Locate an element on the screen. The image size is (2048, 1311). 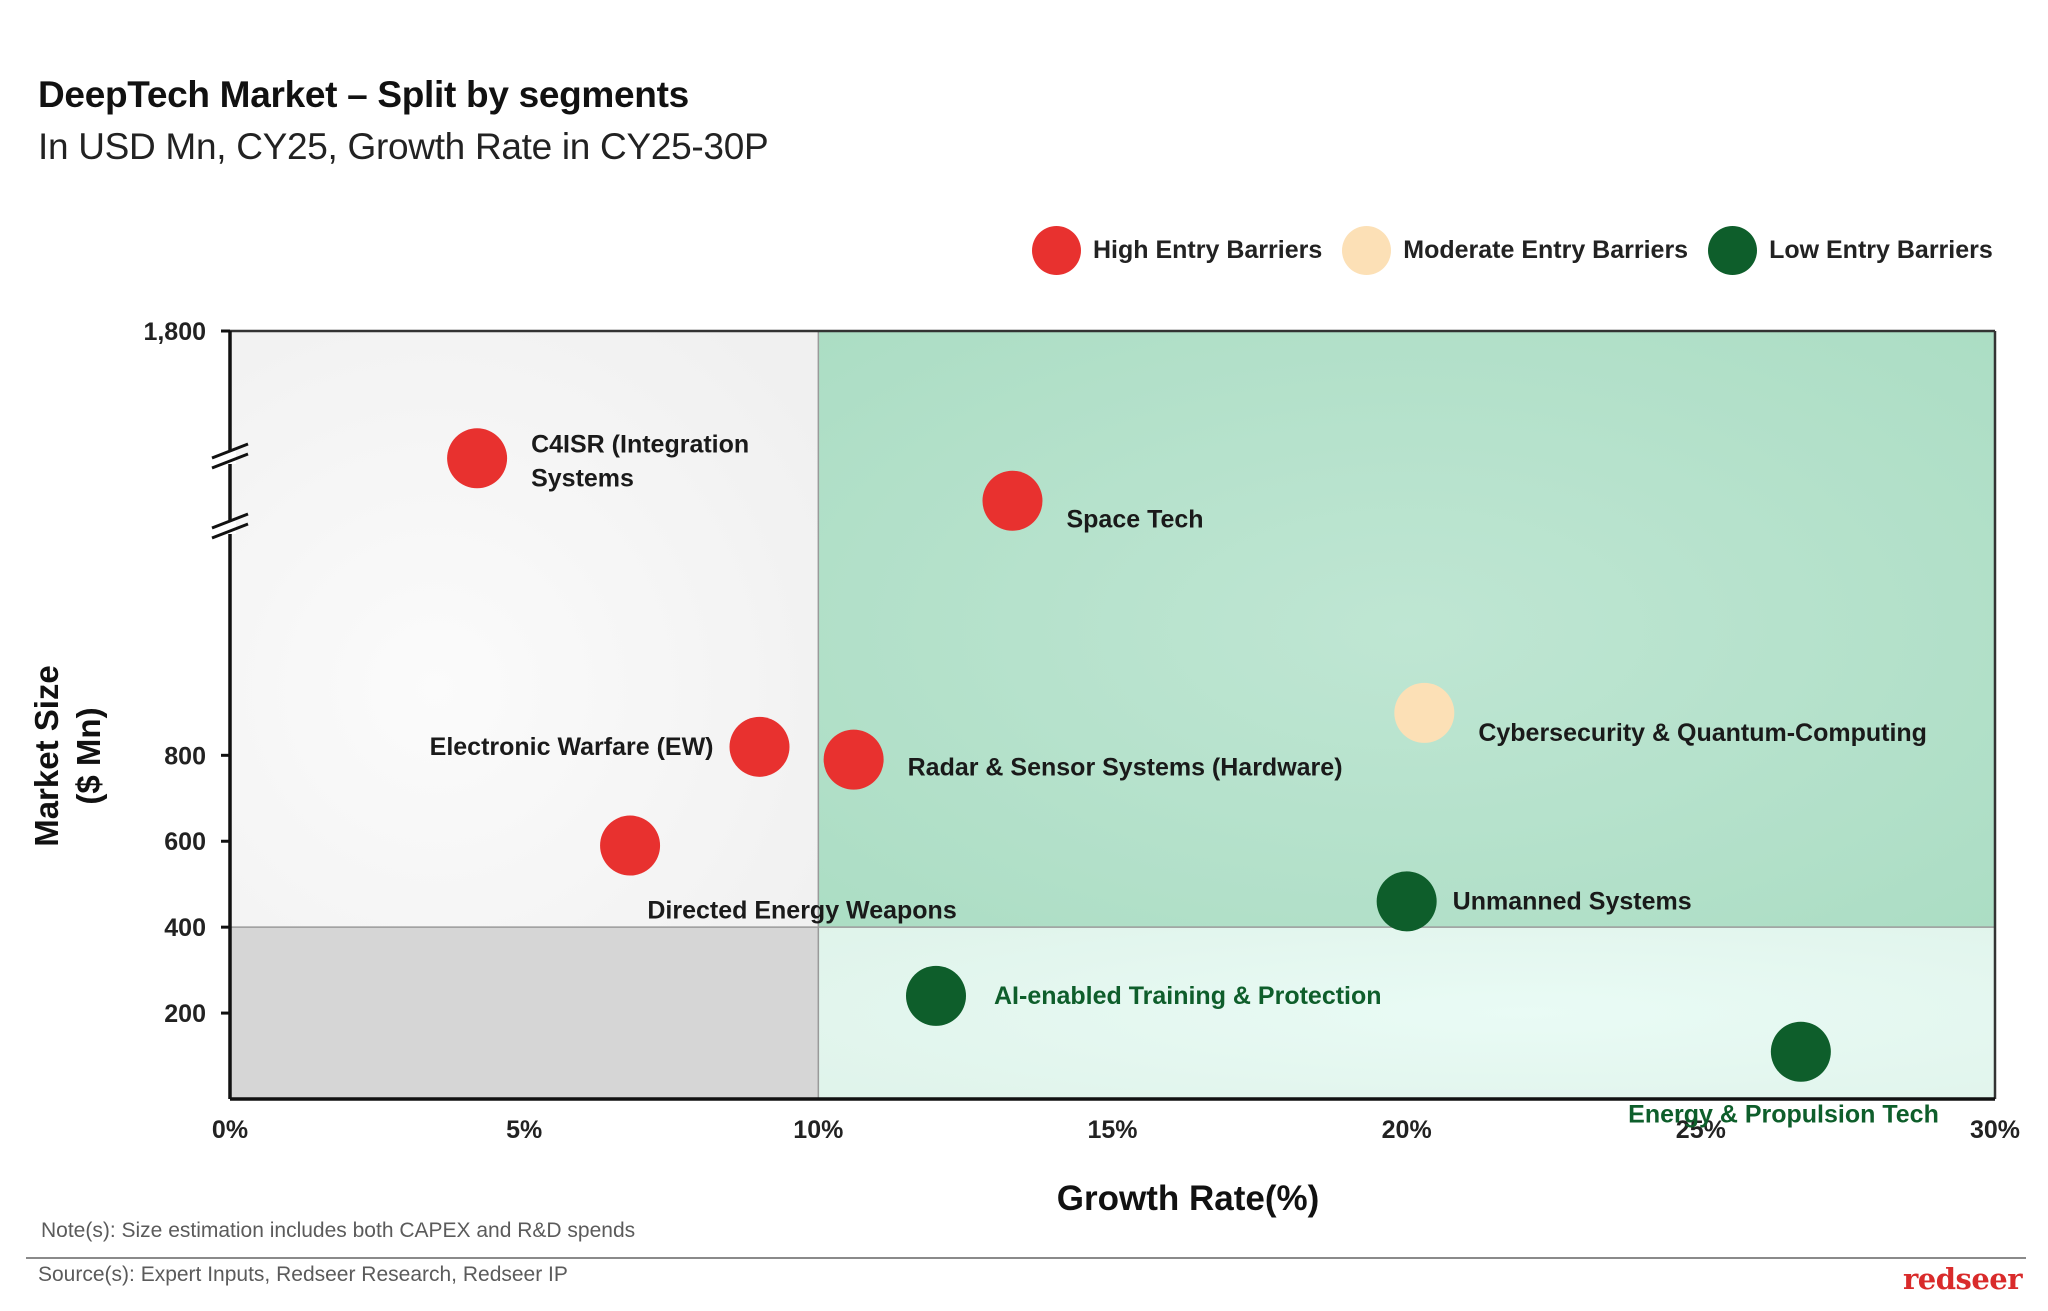
data-label-line: Radar & Sensor Systems (Hardware) is located at coordinates (1125, 768).